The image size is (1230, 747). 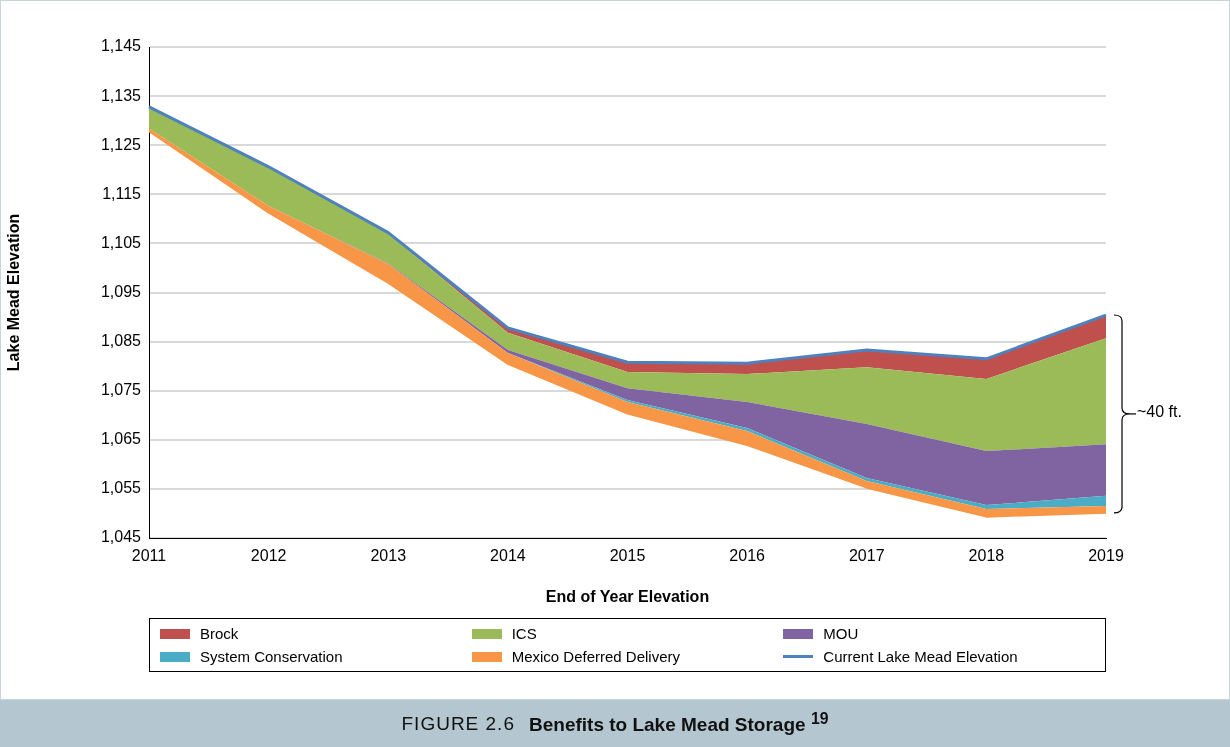 I want to click on text: ~40 ft., so click(x=1159, y=412).